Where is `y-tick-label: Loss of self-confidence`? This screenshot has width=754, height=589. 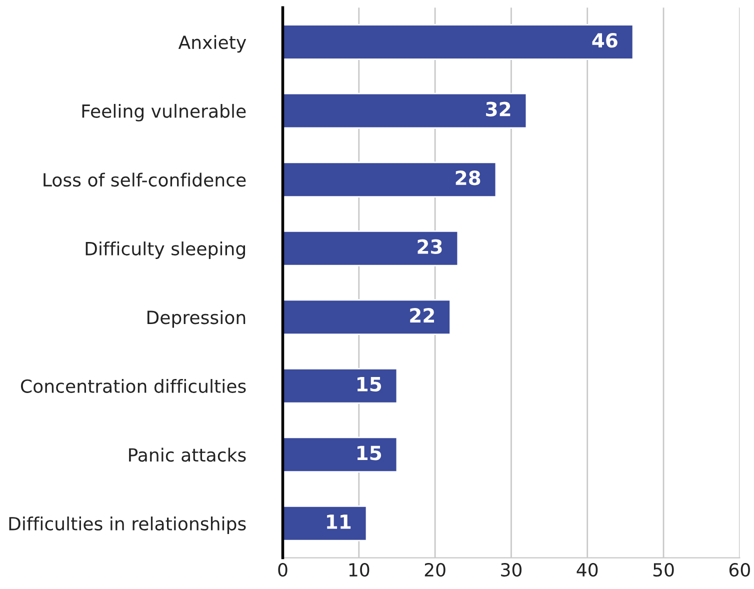
y-tick-label: Loss of self-confidence is located at coordinates (145, 179).